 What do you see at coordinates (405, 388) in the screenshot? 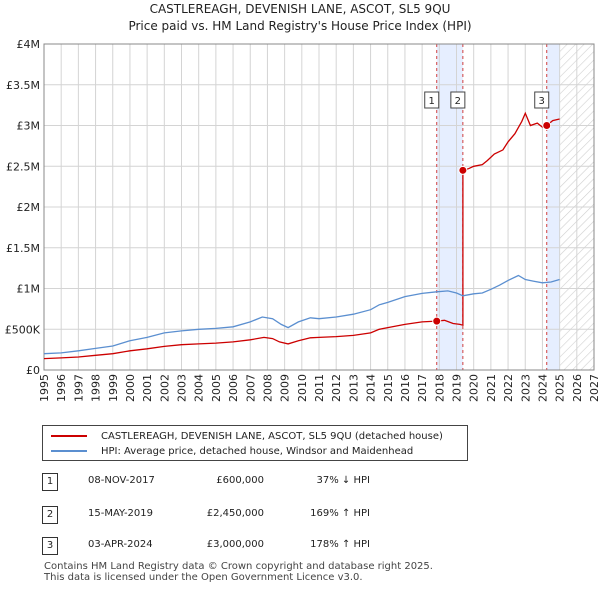
I see `x-tick-label: 2016` at bounding box center [405, 388].